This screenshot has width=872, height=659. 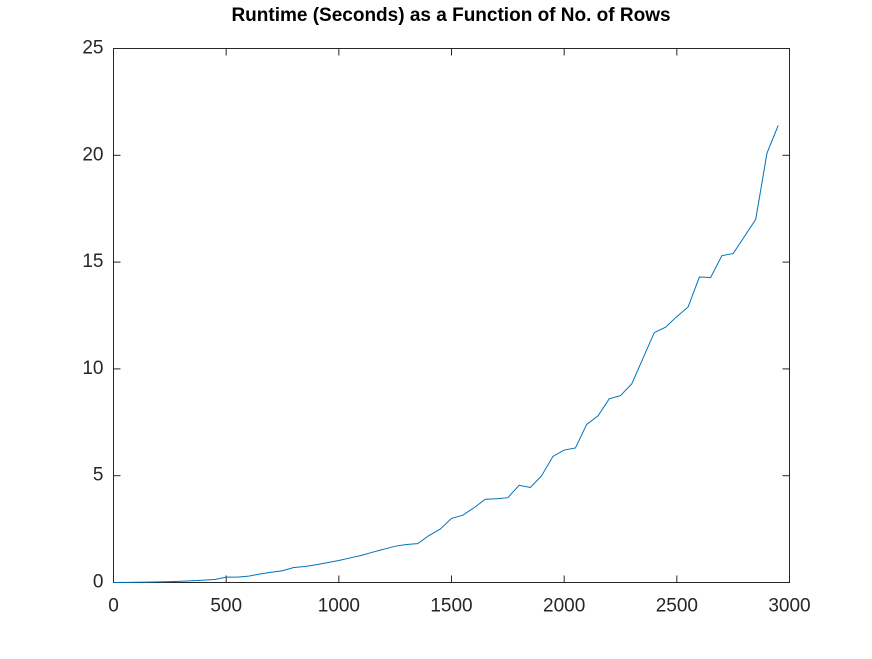 What do you see at coordinates (339, 606) in the screenshot?
I see `x-tick-label: 1000` at bounding box center [339, 606].